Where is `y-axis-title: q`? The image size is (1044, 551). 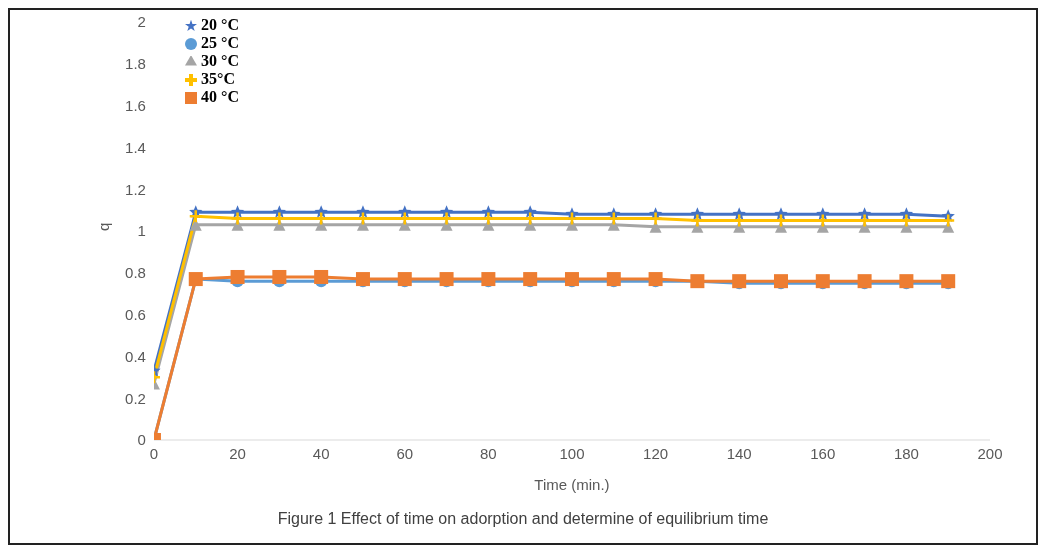
y-axis-title: q is located at coordinates (104, 226).